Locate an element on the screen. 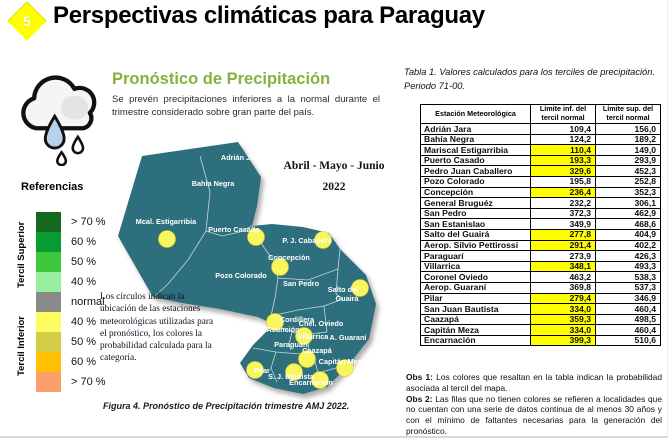  rain-cloud-icon is located at coordinates (59, 120).